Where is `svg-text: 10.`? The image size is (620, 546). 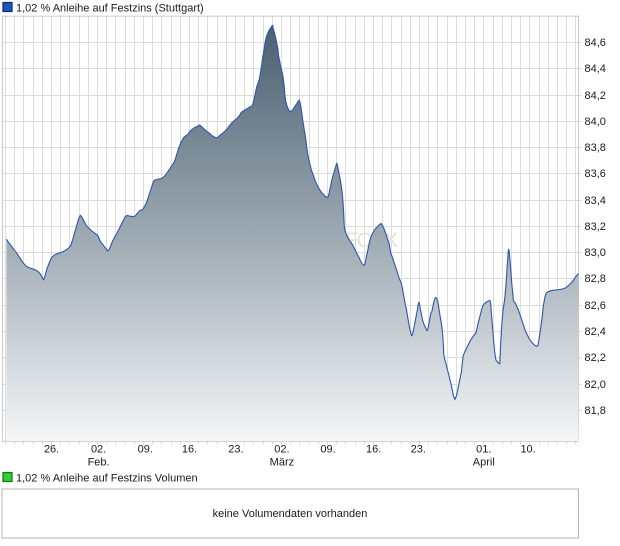 svg-text: 10. is located at coordinates (527, 450).